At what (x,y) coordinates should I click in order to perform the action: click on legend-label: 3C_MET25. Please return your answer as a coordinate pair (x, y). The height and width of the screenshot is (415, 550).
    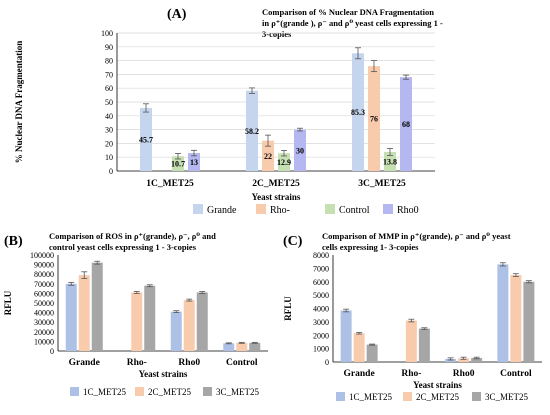
    Looking at the image, I should click on (238, 392).